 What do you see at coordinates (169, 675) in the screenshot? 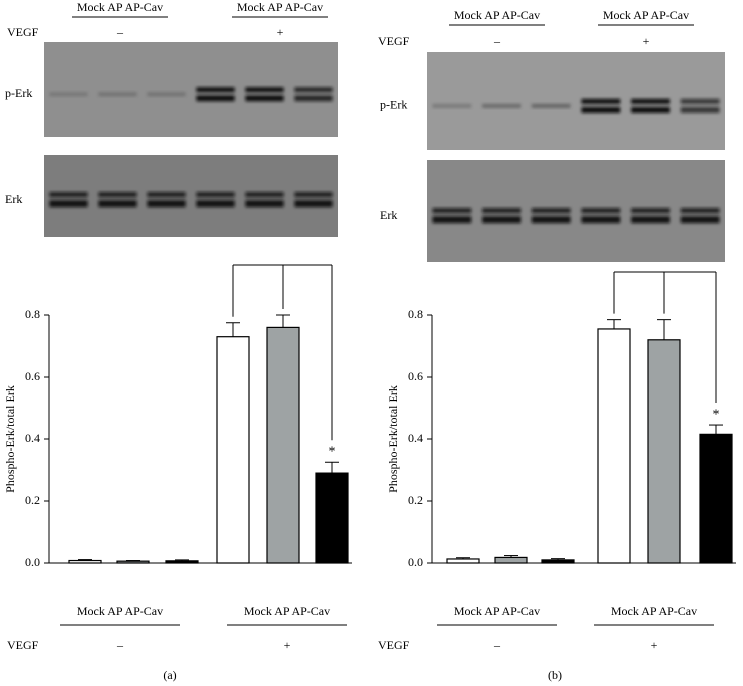
I see `panel-label: (a)` at bounding box center [169, 675].